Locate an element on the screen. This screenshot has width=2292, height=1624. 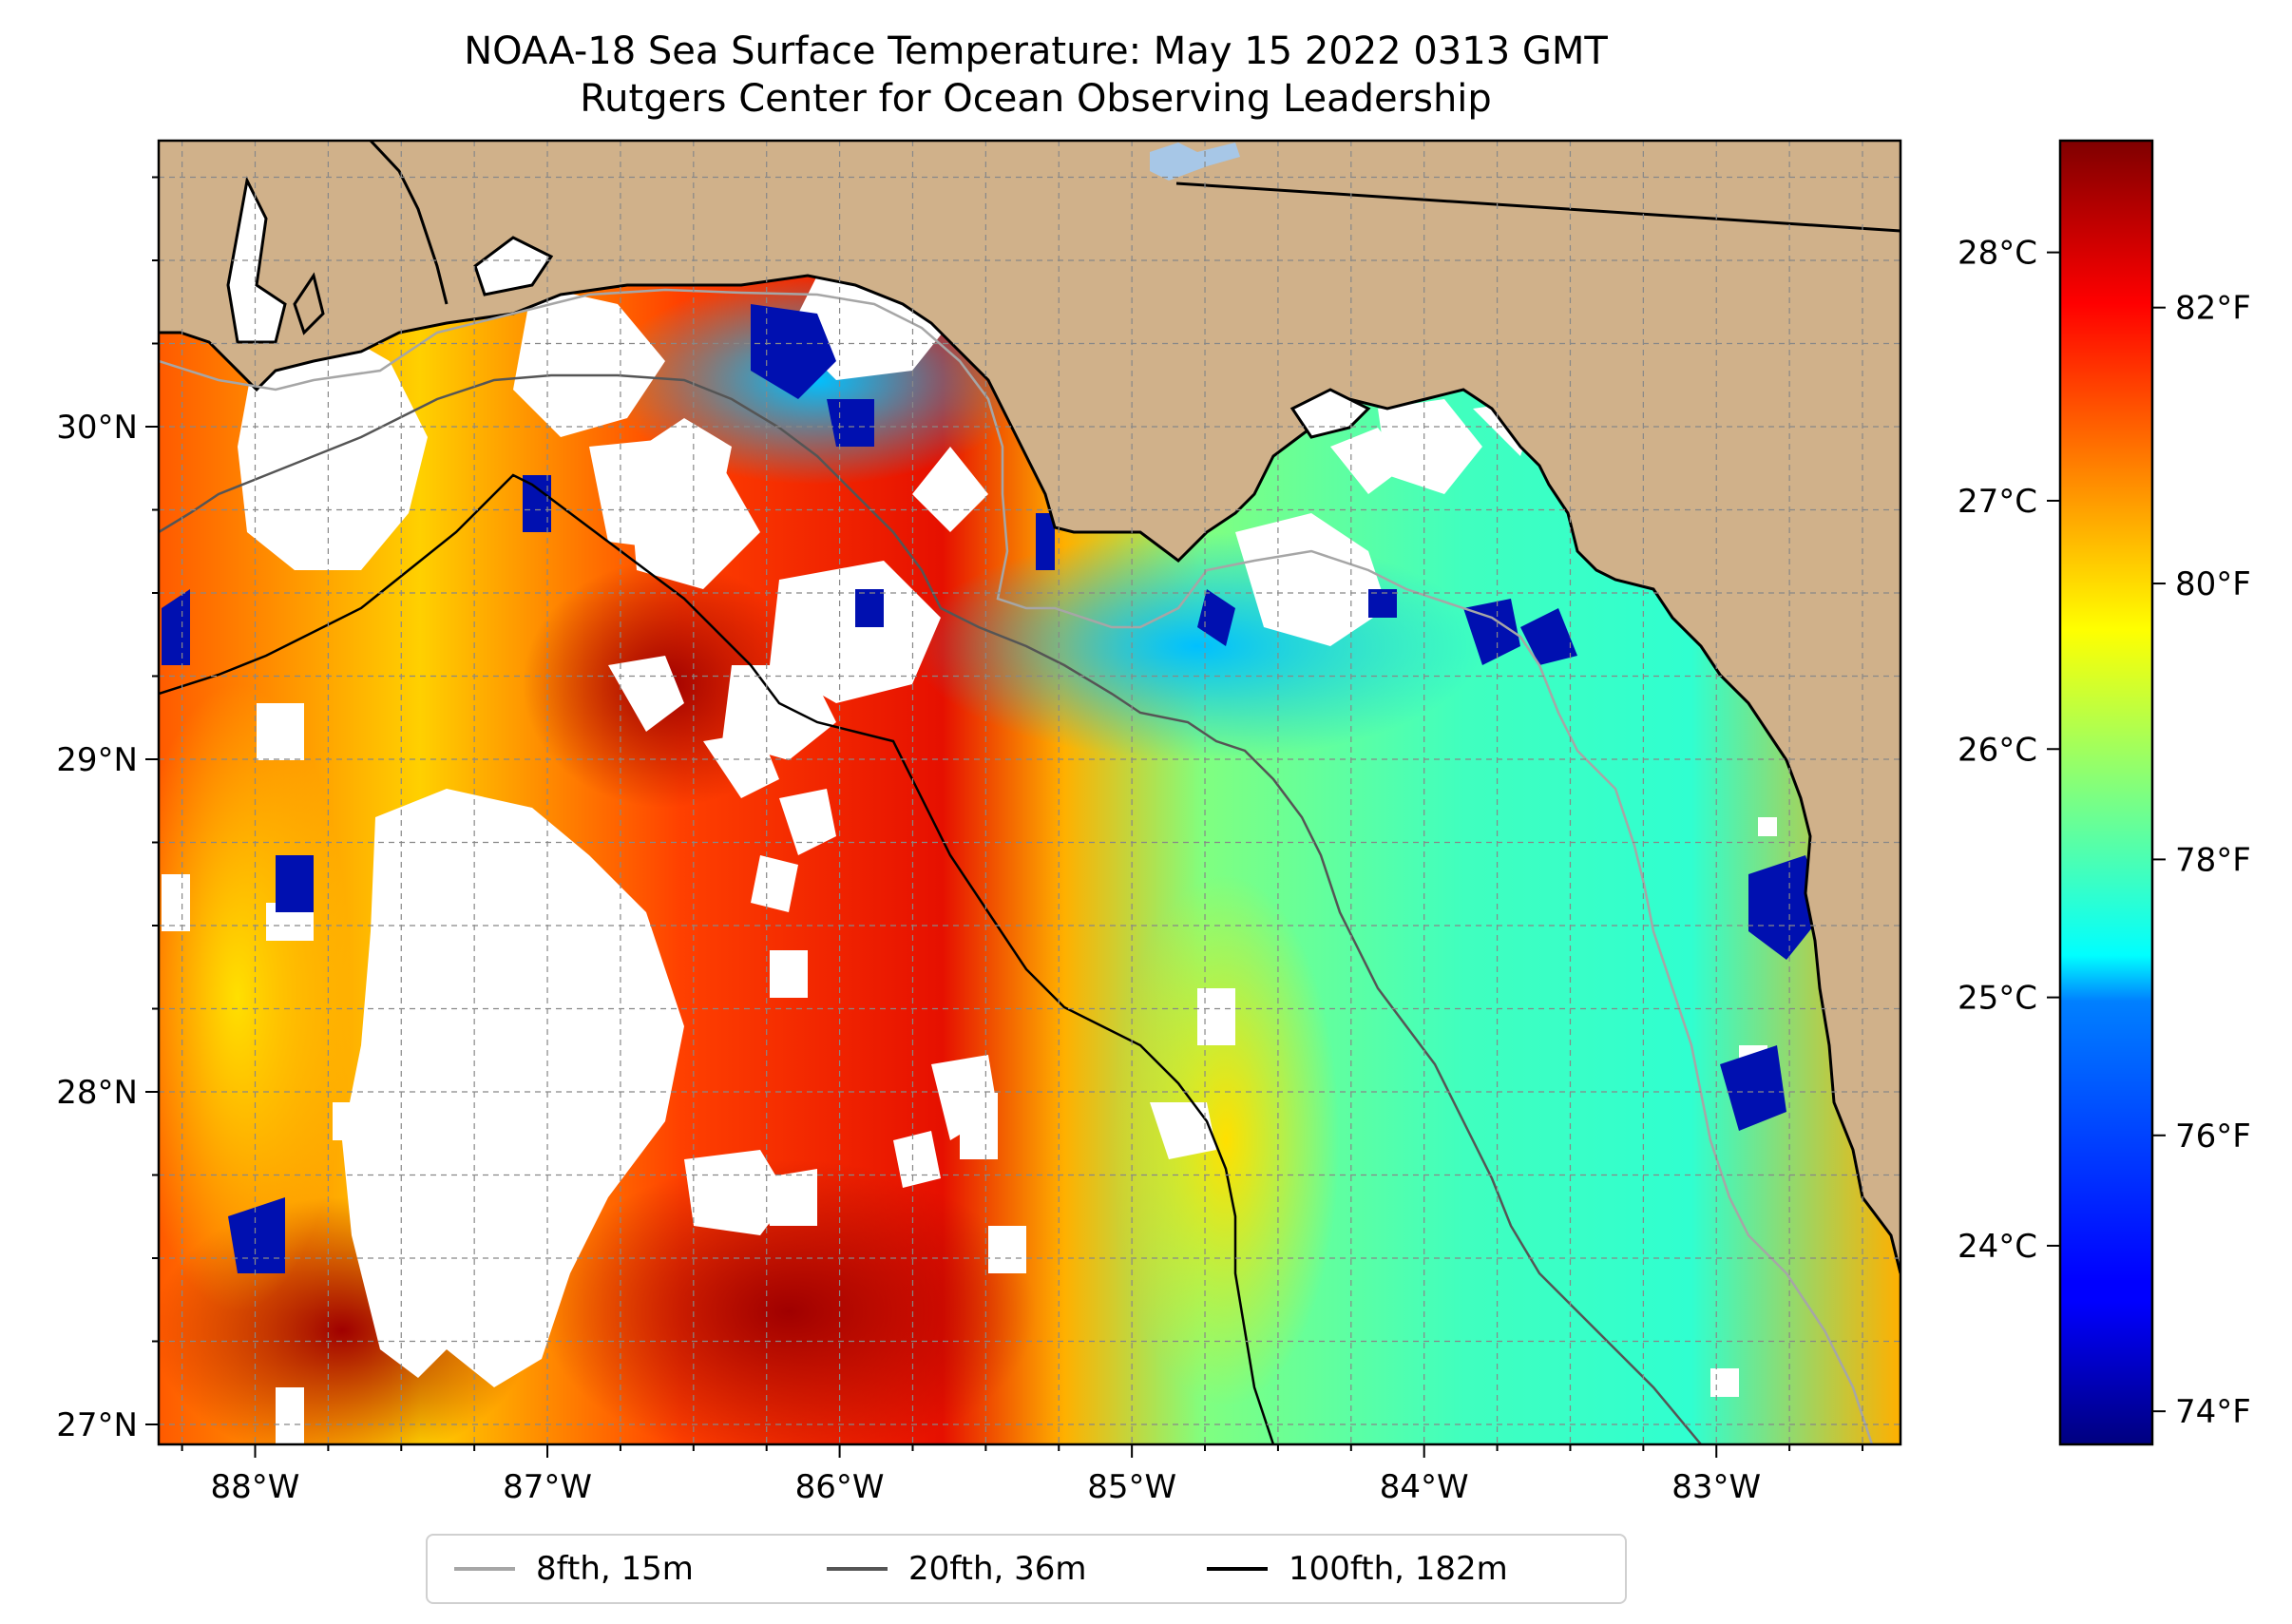
lon-tick-label: 83°W is located at coordinates (1716, 1487).